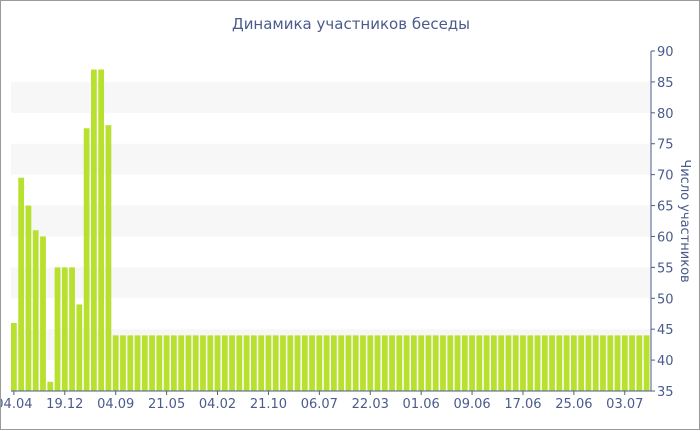  What do you see at coordinates (665, 299) in the screenshot?
I see `y-tick-label: 50` at bounding box center [665, 299].